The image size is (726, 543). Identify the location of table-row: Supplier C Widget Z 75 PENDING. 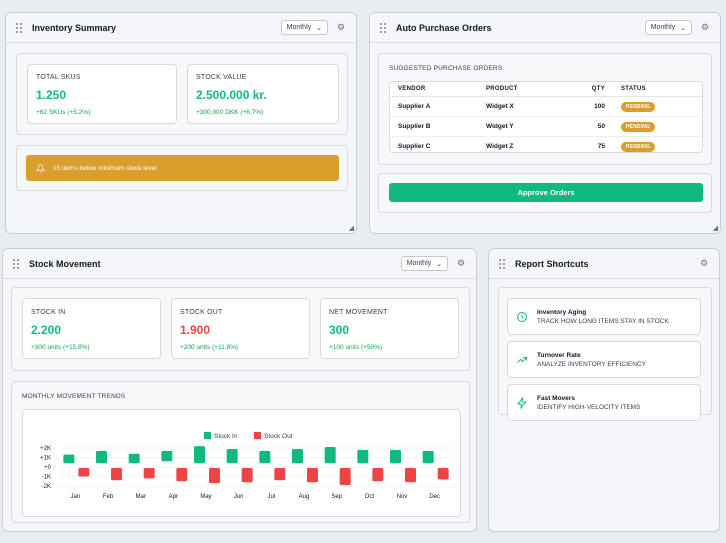
(546, 144).